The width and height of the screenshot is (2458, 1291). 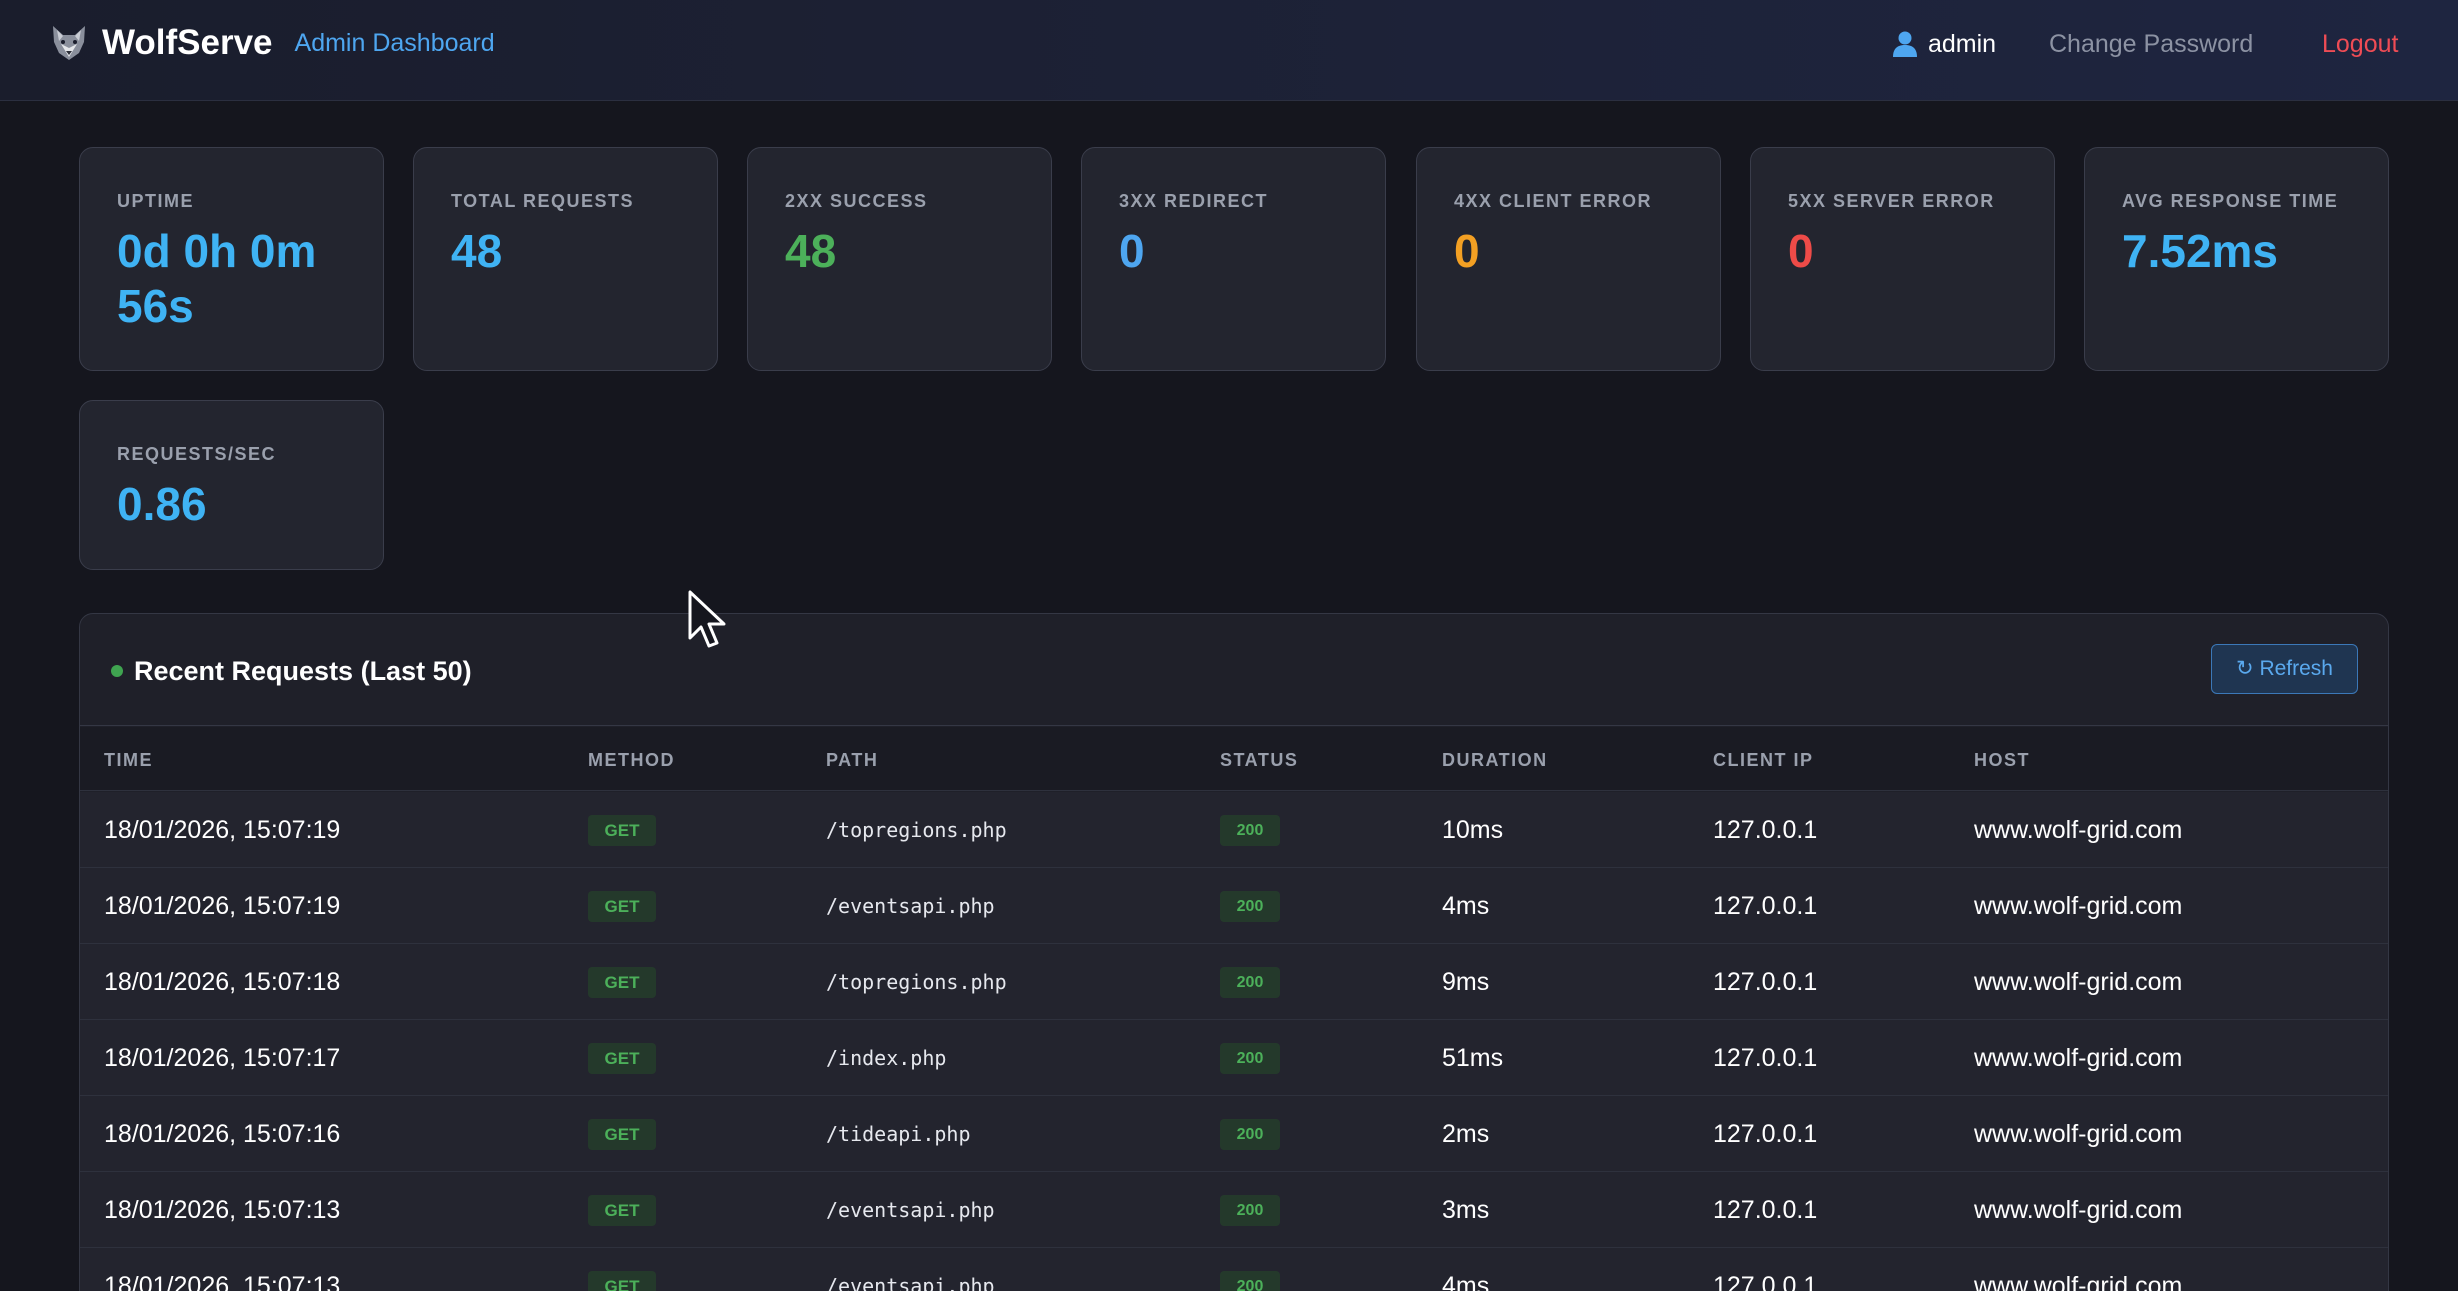 What do you see at coordinates (2151, 44) in the screenshot?
I see `change-password-link: Change Password` at bounding box center [2151, 44].